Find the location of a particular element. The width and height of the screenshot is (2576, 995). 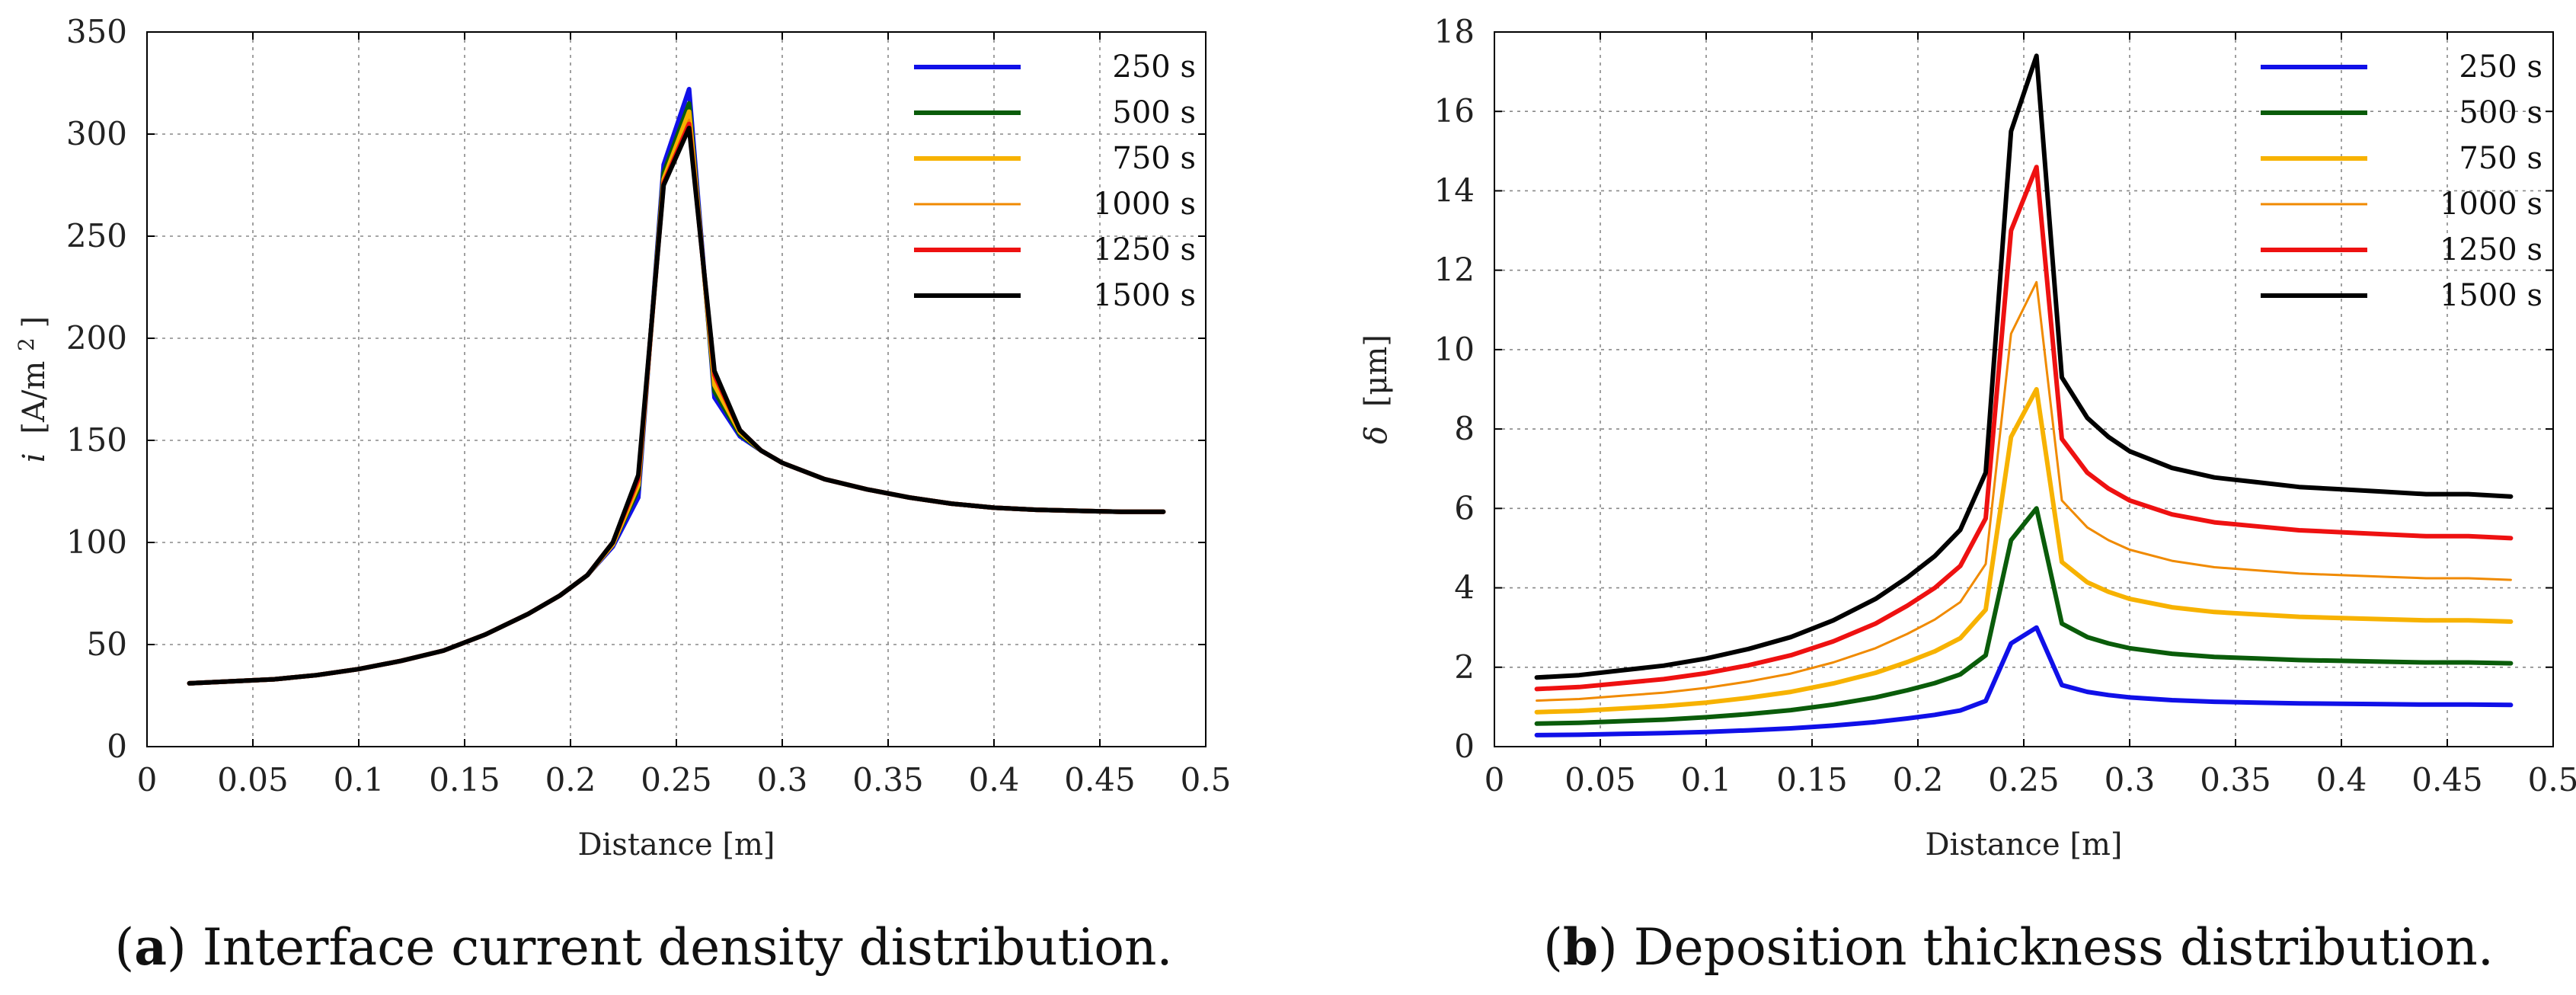

y-axis-label: i [A/m 2 ] is located at coordinates (29, 389).